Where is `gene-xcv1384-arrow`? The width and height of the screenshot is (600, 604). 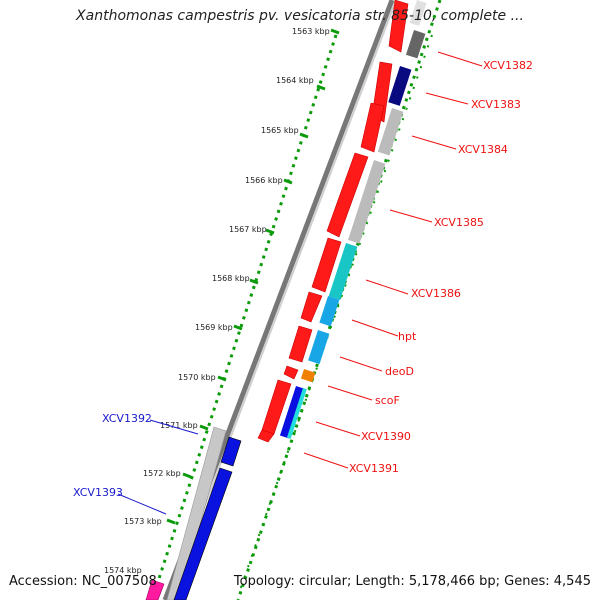
gene-xcv1384-arrow is located at coordinates (372, 127).